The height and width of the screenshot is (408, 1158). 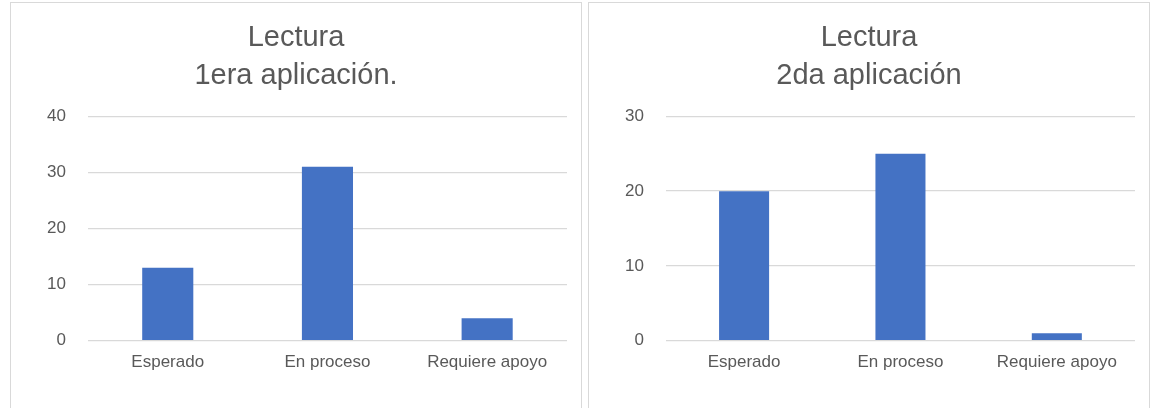 What do you see at coordinates (56, 116) in the screenshot?
I see `y-tick-label: 40` at bounding box center [56, 116].